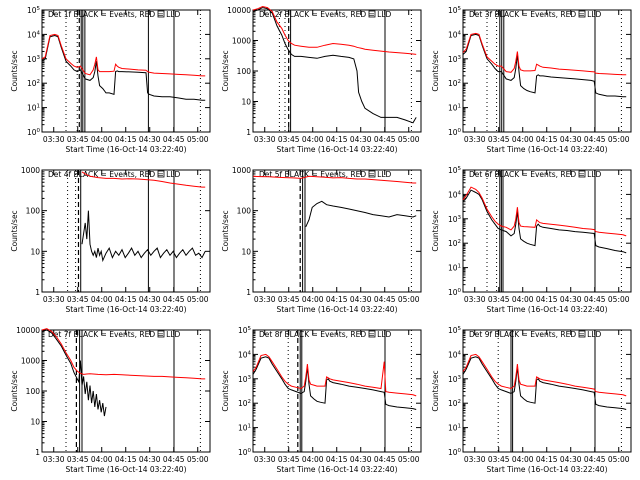 This screenshot has width=640, height=480. Describe the element at coordinates (455, 194) in the screenshot. I see `y-tick-label: 104` at that location.